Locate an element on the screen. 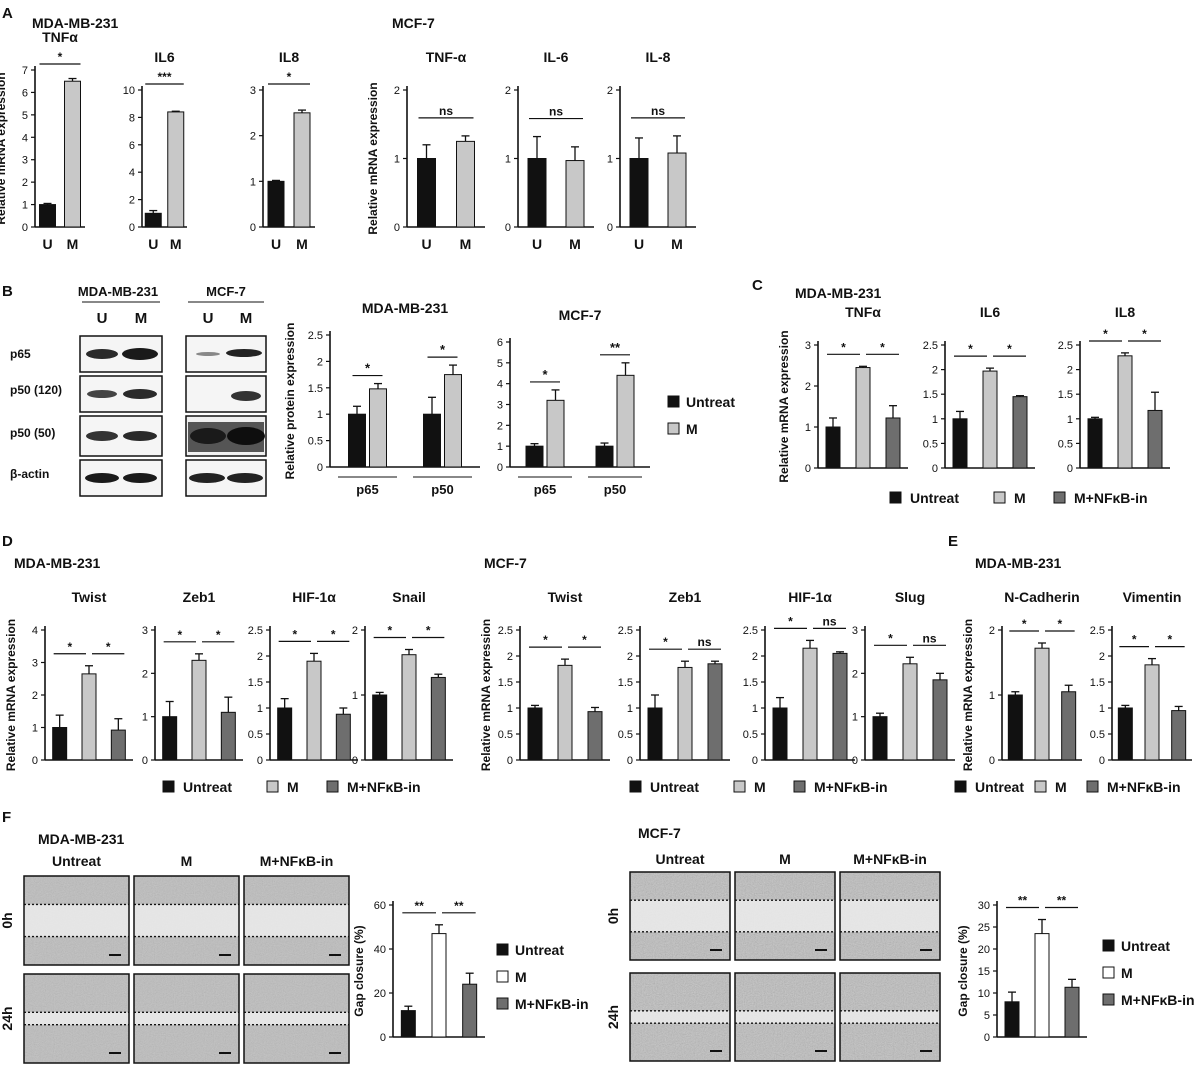  blot-row-label: β-actin is located at coordinates (29, 474).